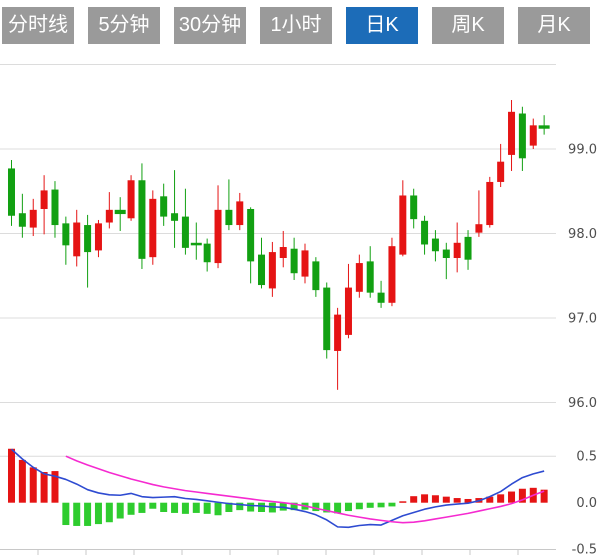 The width and height of the screenshot is (601, 555). Describe the element at coordinates (124, 25) in the screenshot. I see `tab-5min: 5分钟` at that location.